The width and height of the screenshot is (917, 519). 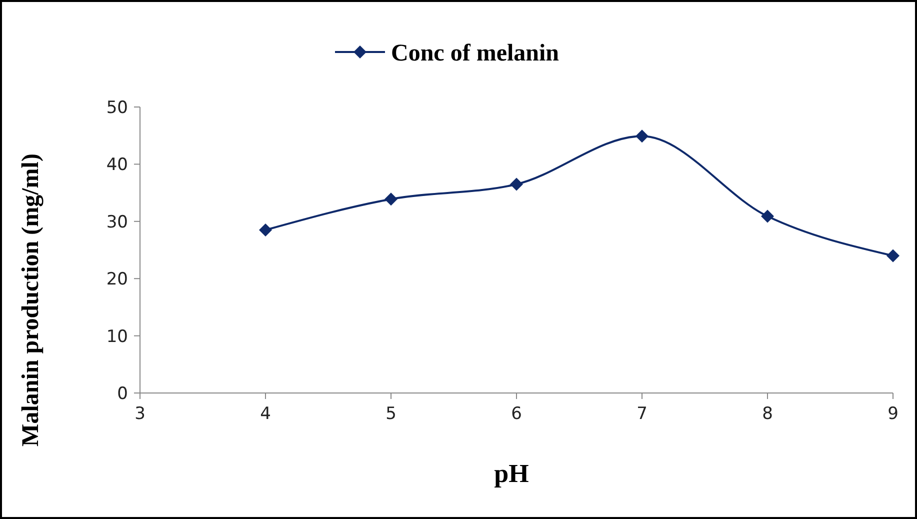 What do you see at coordinates (265, 414) in the screenshot?
I see `x-tick-label: 4` at bounding box center [265, 414].